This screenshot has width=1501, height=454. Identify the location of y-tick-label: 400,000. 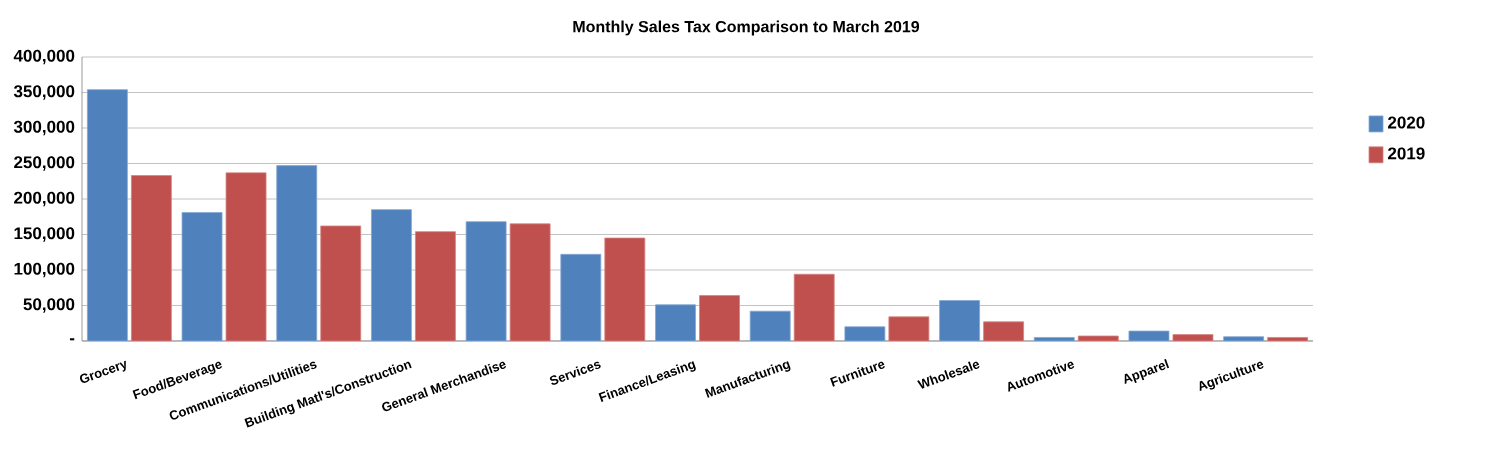
(44, 57).